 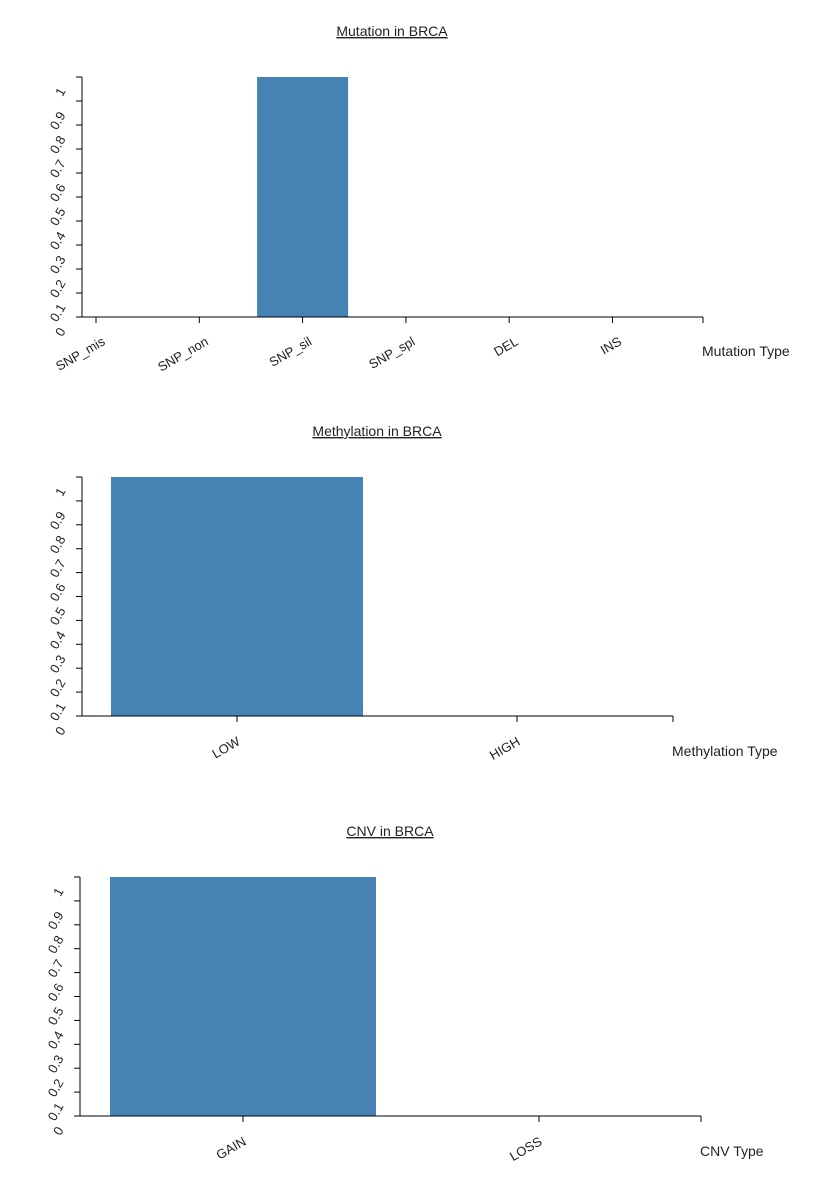 What do you see at coordinates (291, 352) in the screenshot?
I see `x-tick-label-snp-sil: SNP_sil` at bounding box center [291, 352].